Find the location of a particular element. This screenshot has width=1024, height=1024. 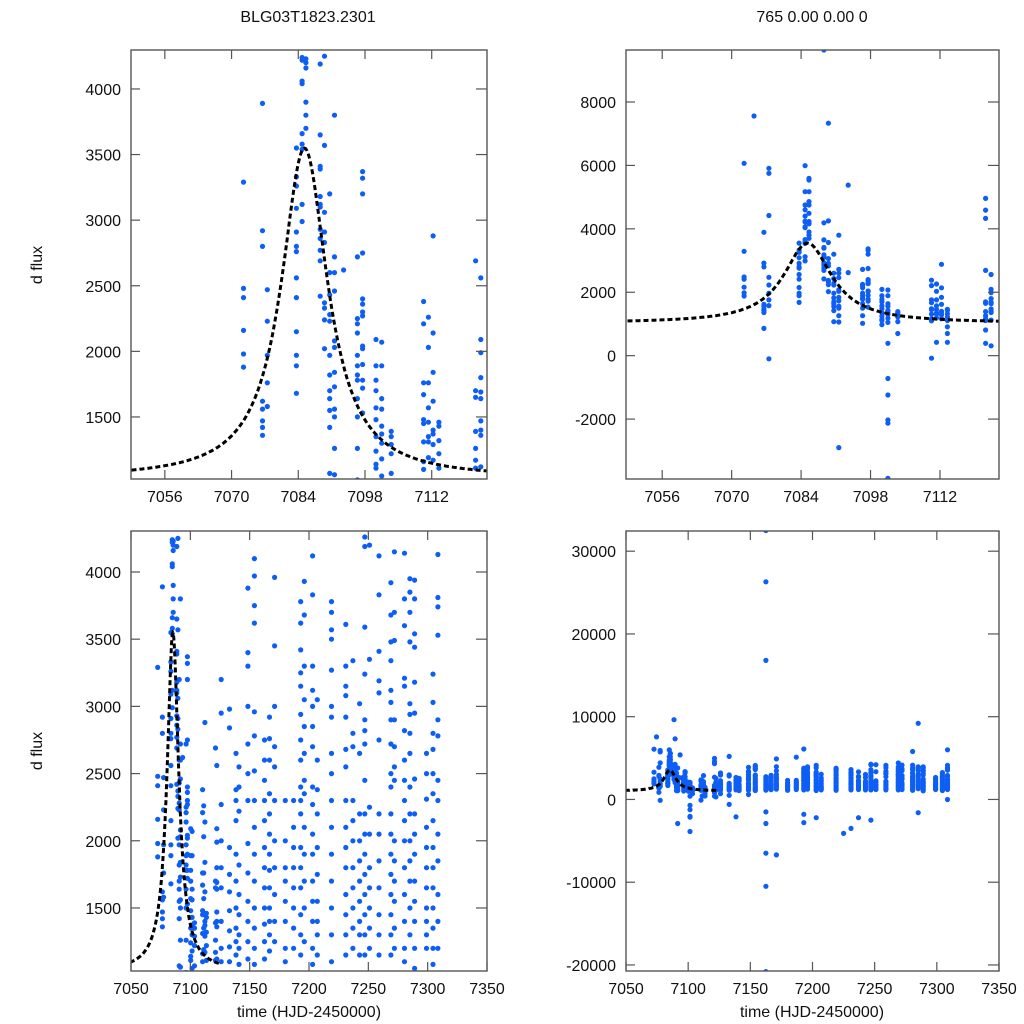

x-tick-label: 7056 is located at coordinates (662, 497).